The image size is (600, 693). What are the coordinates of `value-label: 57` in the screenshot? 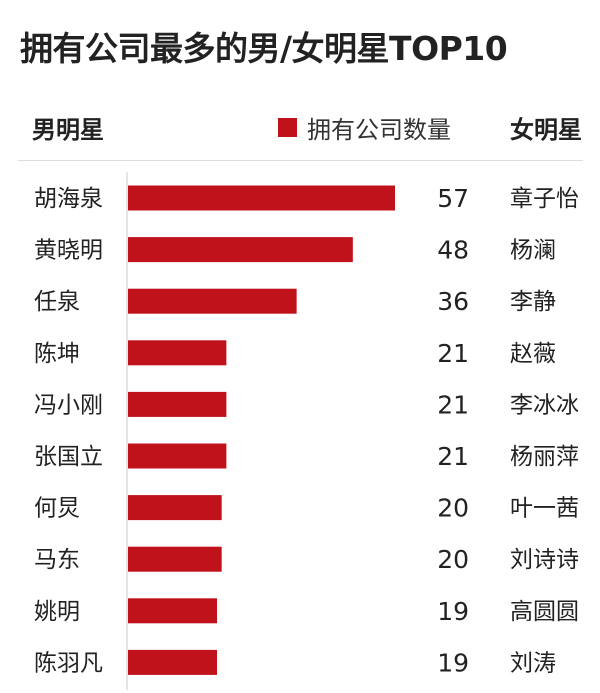 It's located at (453, 198).